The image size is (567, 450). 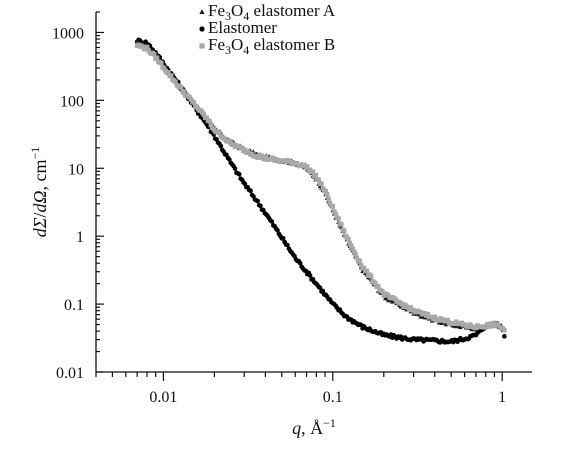 What do you see at coordinates (333, 397) in the screenshot?
I see `x-tick-label: 0.1` at bounding box center [333, 397].